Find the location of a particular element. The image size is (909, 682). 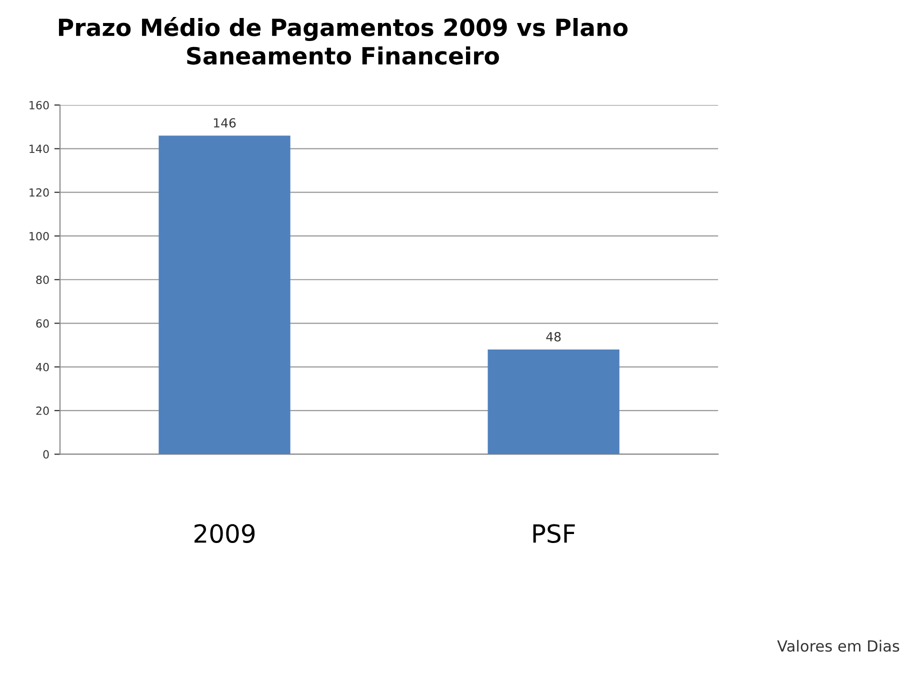

y-tick-label: 60 is located at coordinates (42, 323).